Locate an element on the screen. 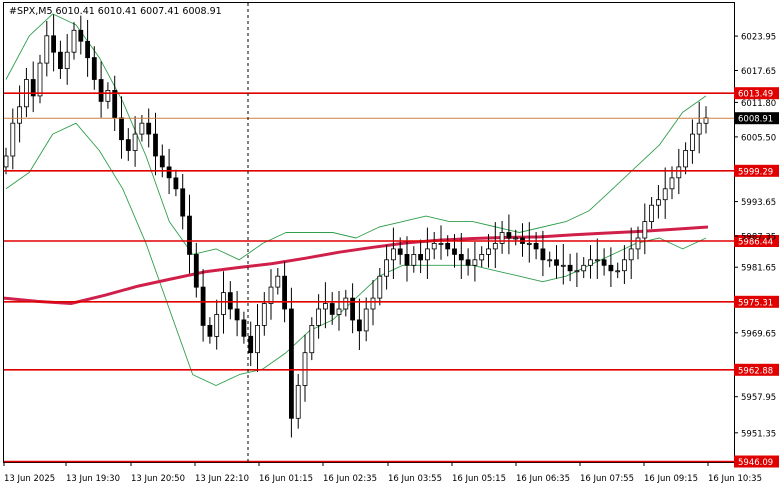 The width and height of the screenshot is (781, 493). level-label: 5999.29 is located at coordinates (755, 172).